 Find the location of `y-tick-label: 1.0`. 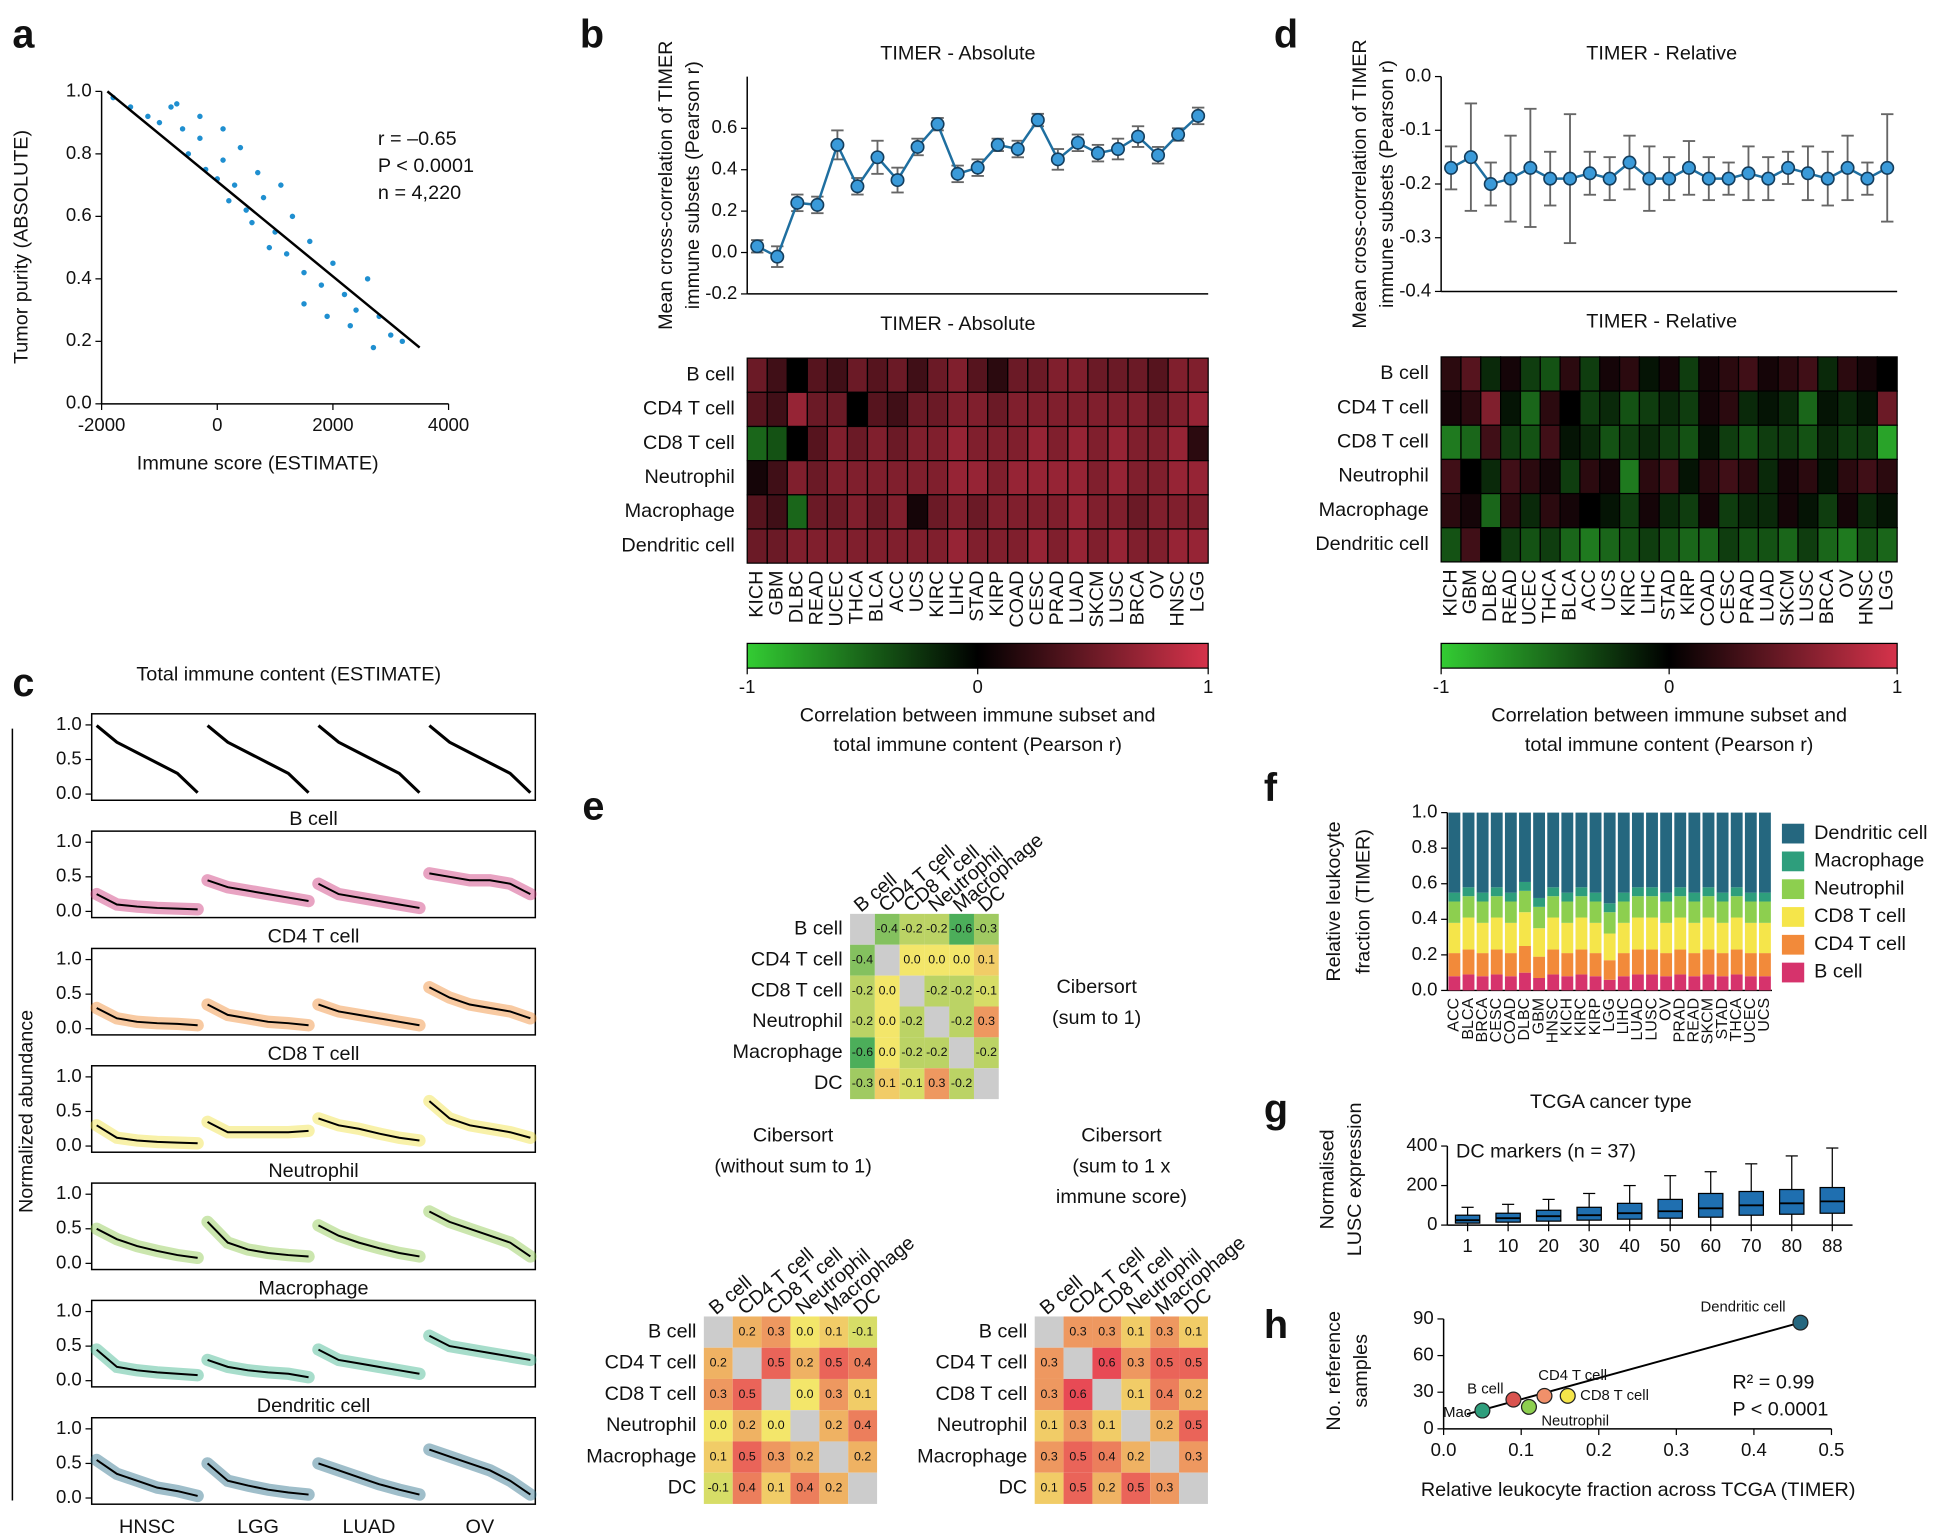

y-tick-label: 1.0 is located at coordinates (69, 840).